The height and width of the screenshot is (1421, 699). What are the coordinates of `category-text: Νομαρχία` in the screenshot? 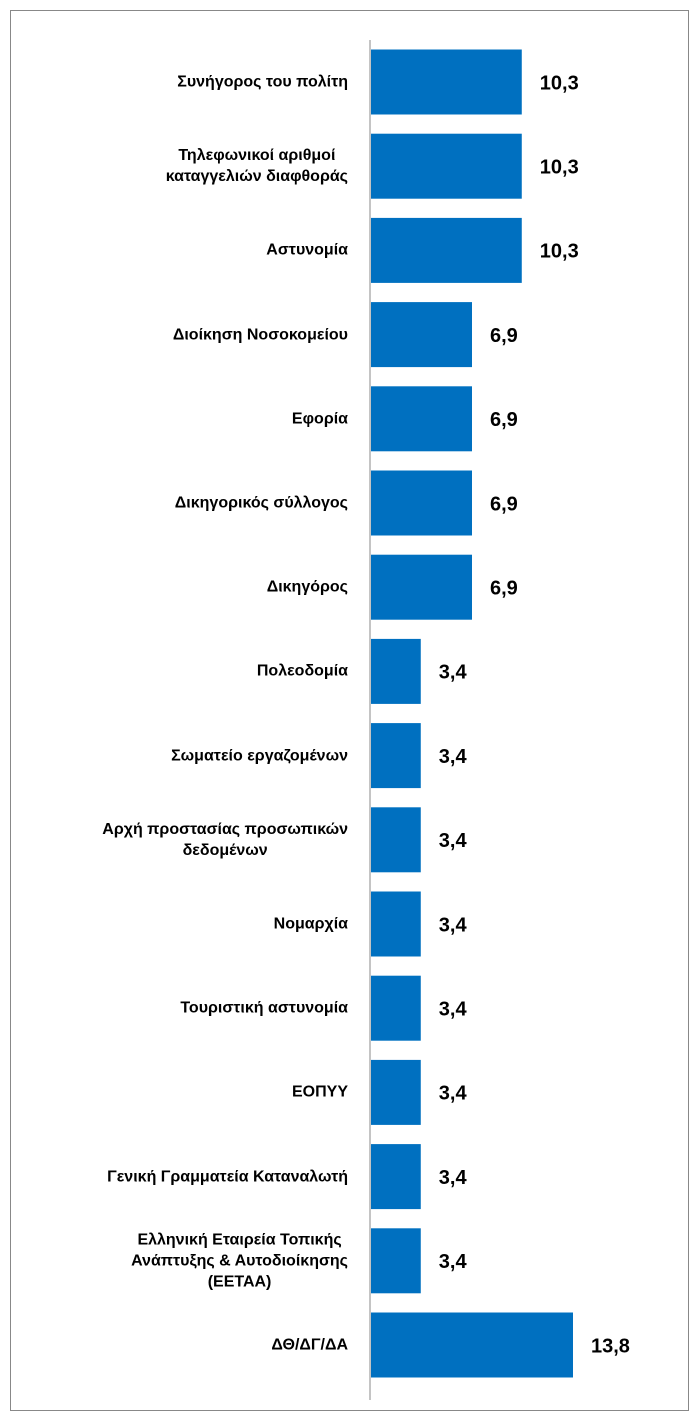 It's located at (310, 924).